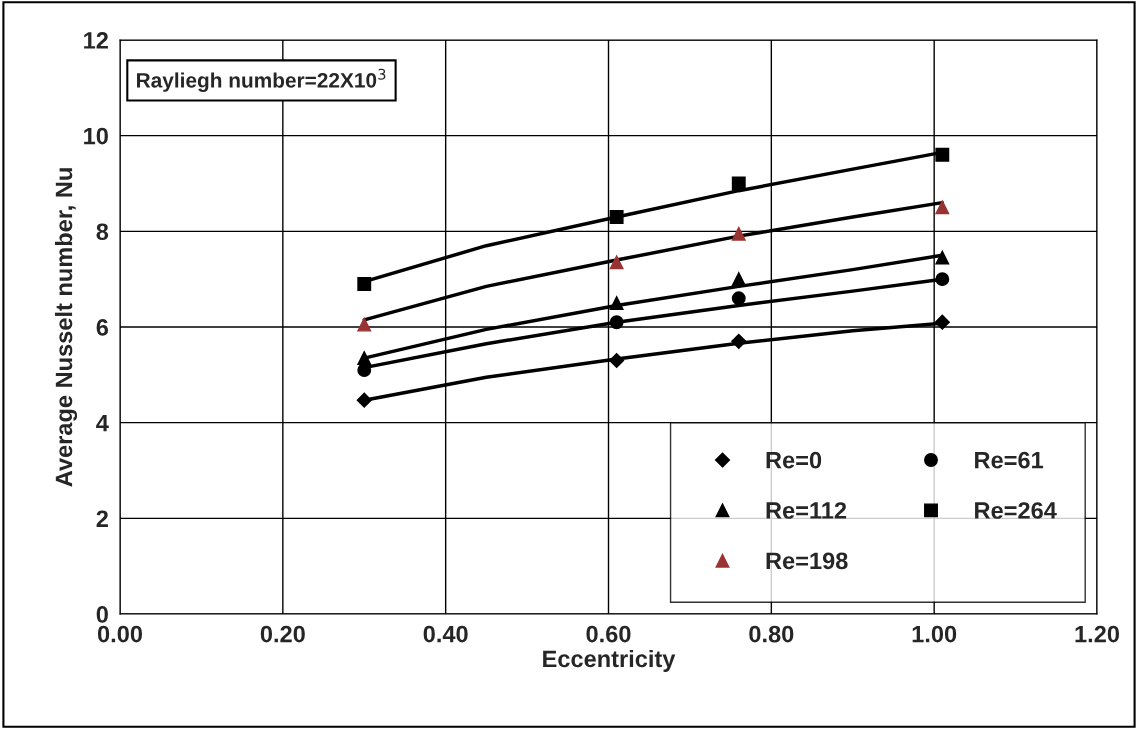  Describe the element at coordinates (66, 327) in the screenshot. I see `y-axis-title: Average Nusselt number, Nu` at that location.